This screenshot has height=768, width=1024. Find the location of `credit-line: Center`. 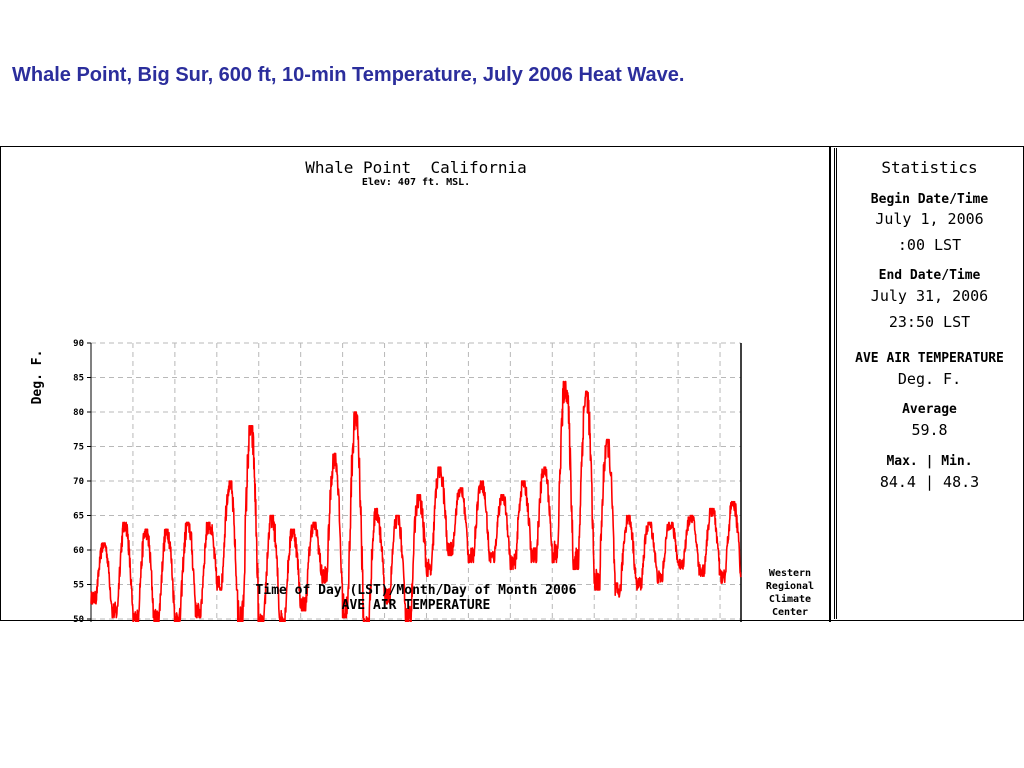

credit-line: Center is located at coordinates (790, 612).